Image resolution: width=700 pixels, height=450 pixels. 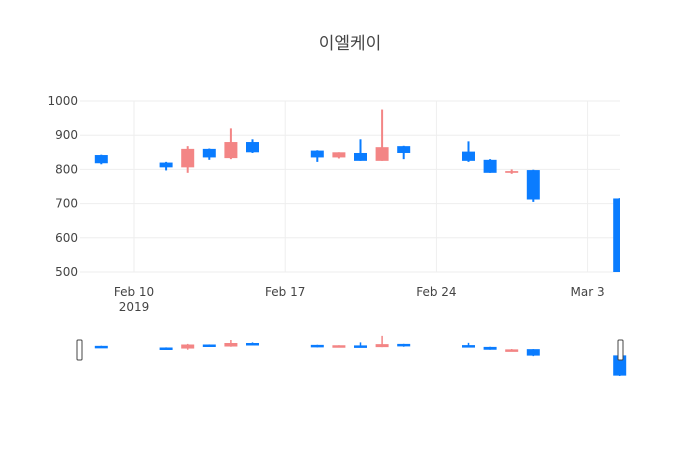 I want to click on chart-title: 이엘케이, so click(x=350, y=44).